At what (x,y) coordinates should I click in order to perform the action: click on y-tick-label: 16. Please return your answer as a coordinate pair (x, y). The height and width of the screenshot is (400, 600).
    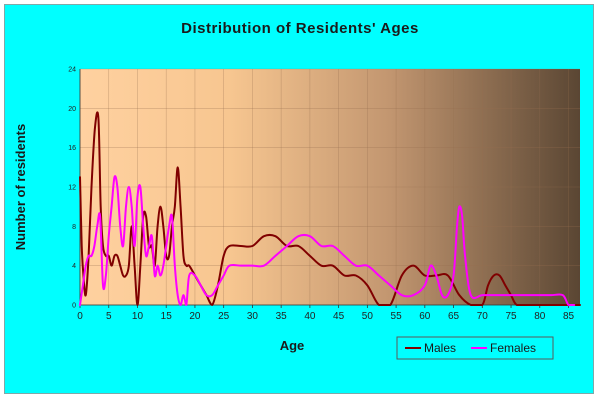
    Looking at the image, I should click on (72, 148).